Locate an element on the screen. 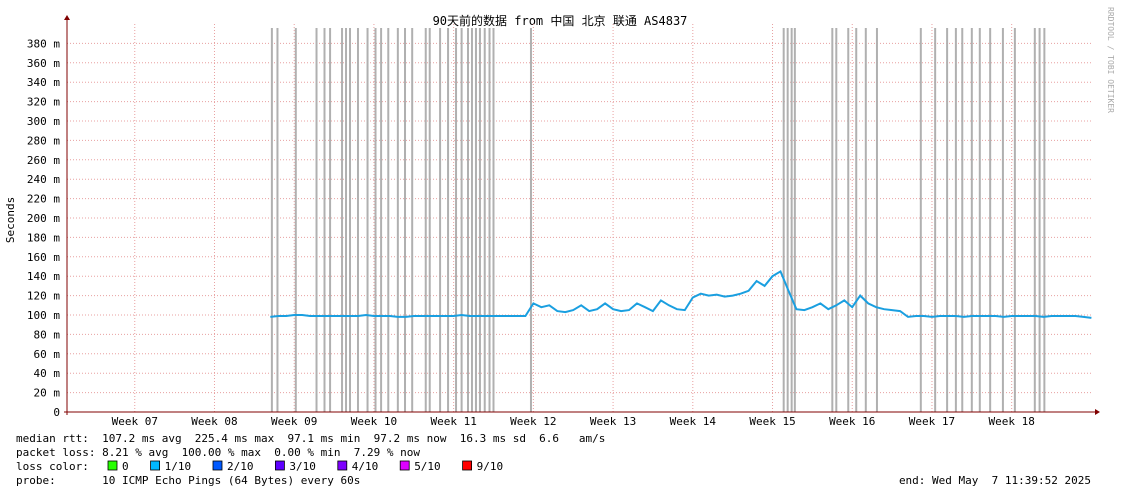 This screenshot has width=1121, height=498. legend-label: 4/10 is located at coordinates (365, 466).